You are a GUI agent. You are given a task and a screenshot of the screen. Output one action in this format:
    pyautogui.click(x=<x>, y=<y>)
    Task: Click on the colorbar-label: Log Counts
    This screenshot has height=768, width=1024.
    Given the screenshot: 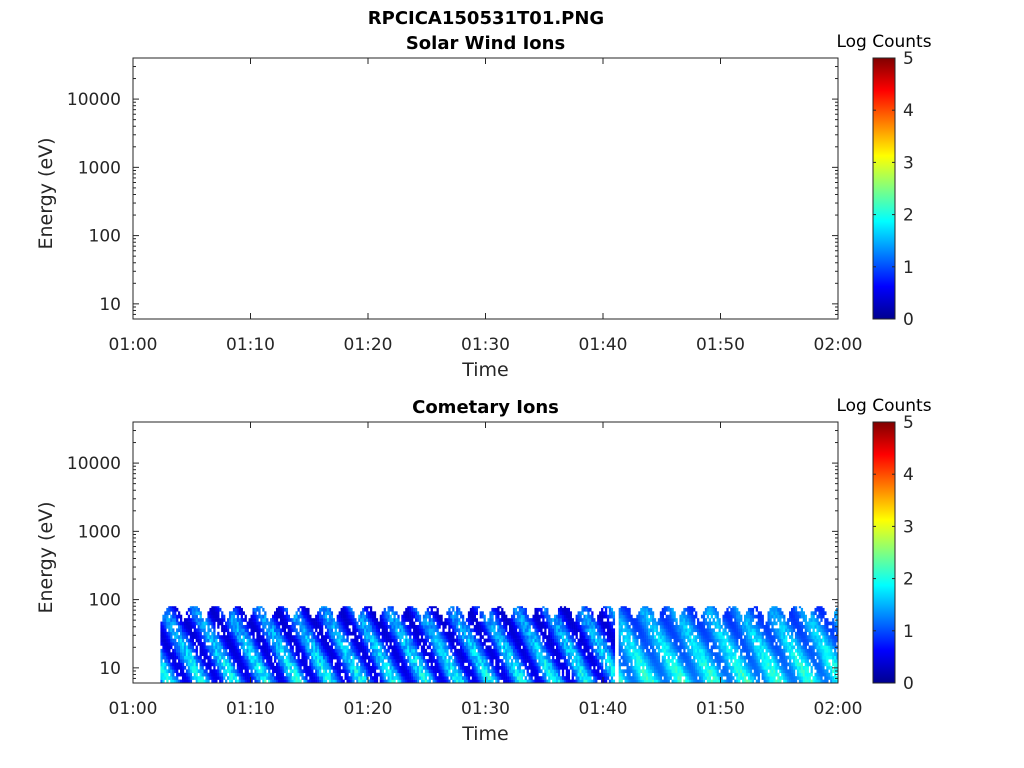 What is the action you would take?
    pyautogui.click(x=883, y=42)
    